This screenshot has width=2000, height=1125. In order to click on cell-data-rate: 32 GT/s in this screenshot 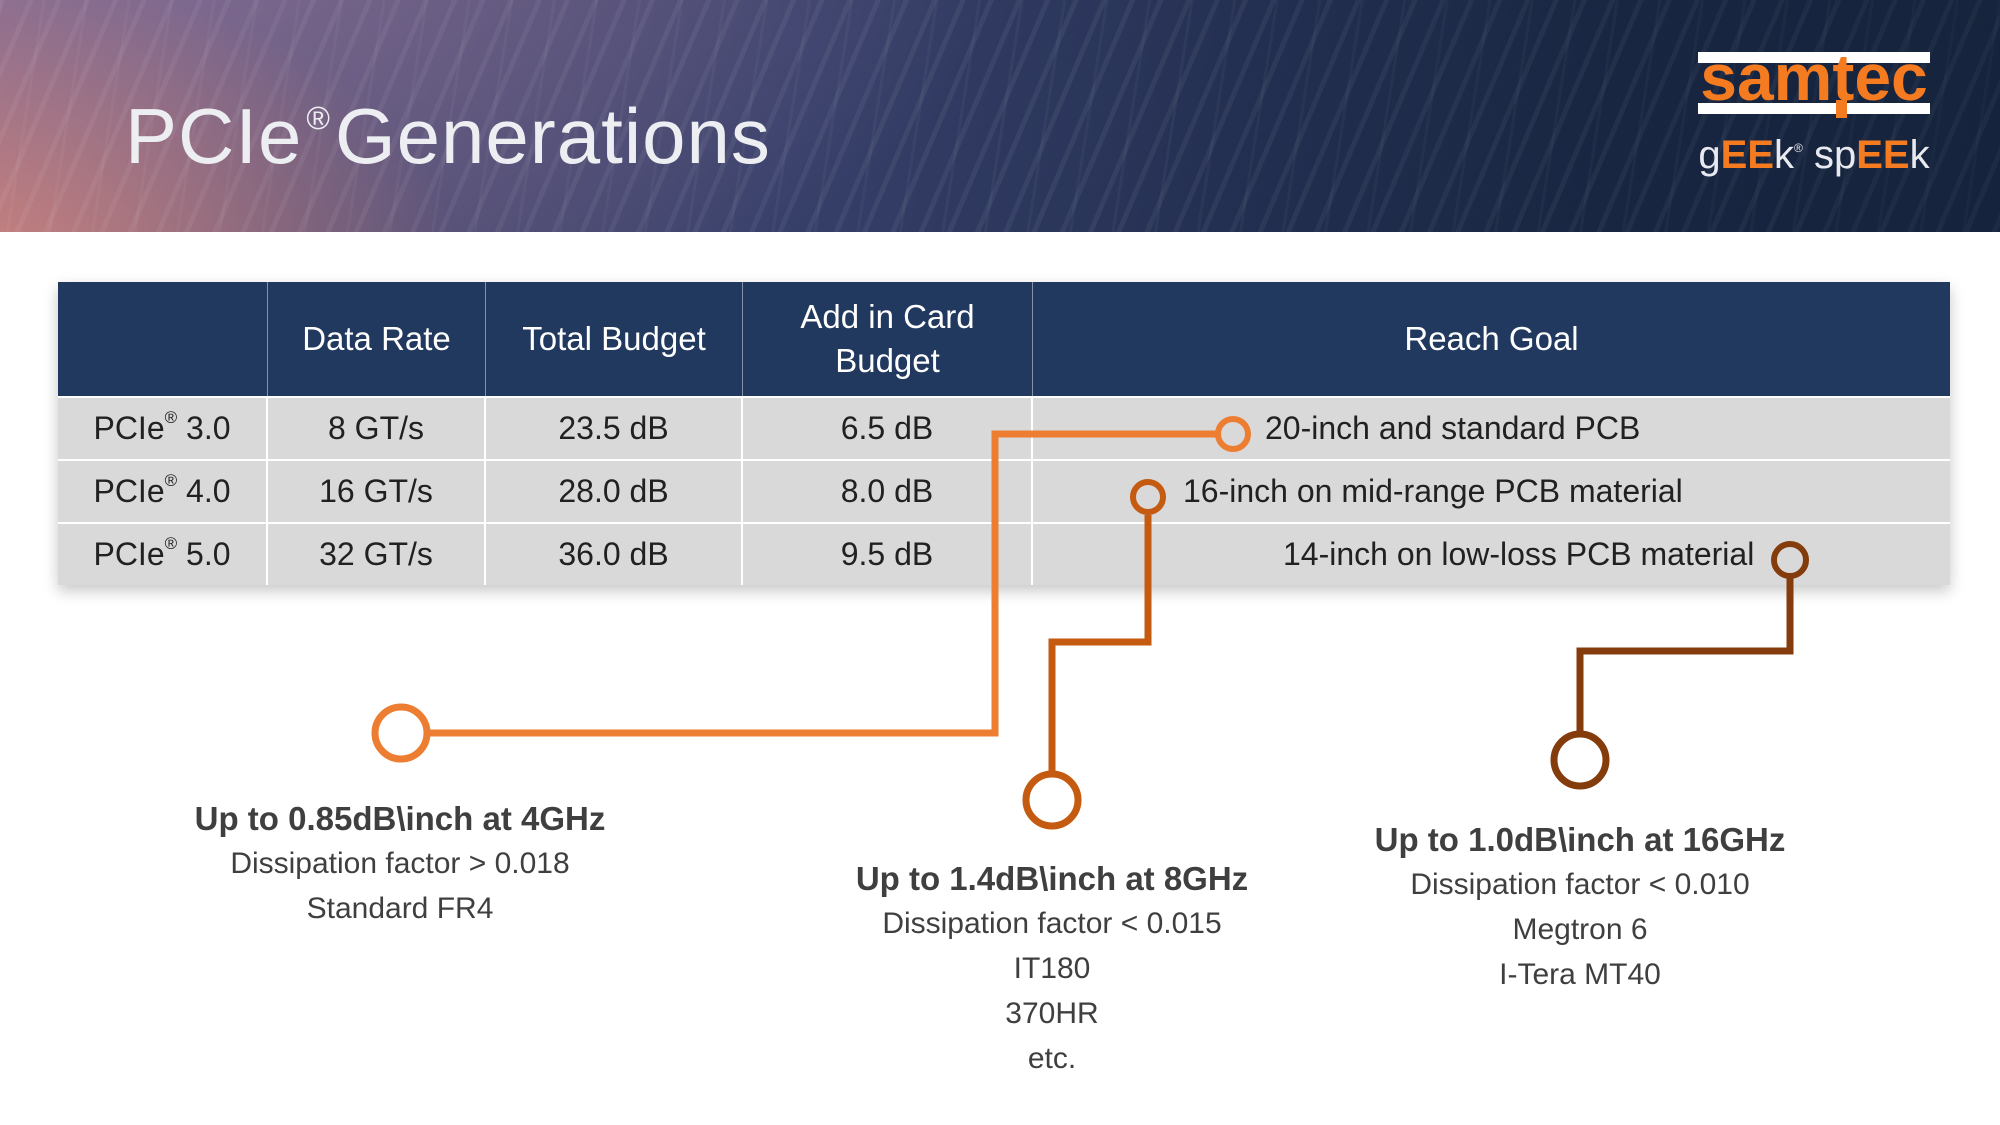, I will do `click(377, 553)`.